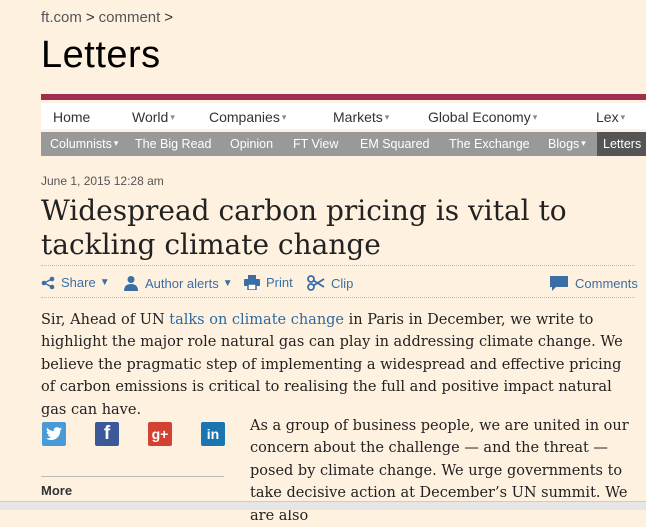  Describe the element at coordinates (330, 283) in the screenshot. I see `clip-button: Clip` at that location.